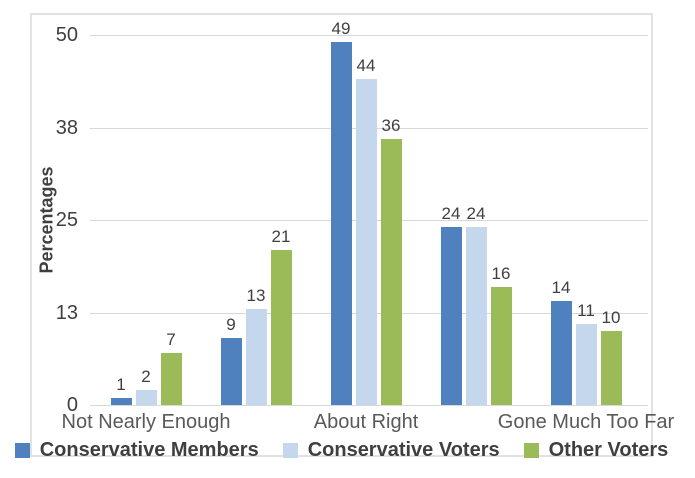  What do you see at coordinates (66, 220) in the screenshot?
I see `y-tick-label: 25` at bounding box center [66, 220].